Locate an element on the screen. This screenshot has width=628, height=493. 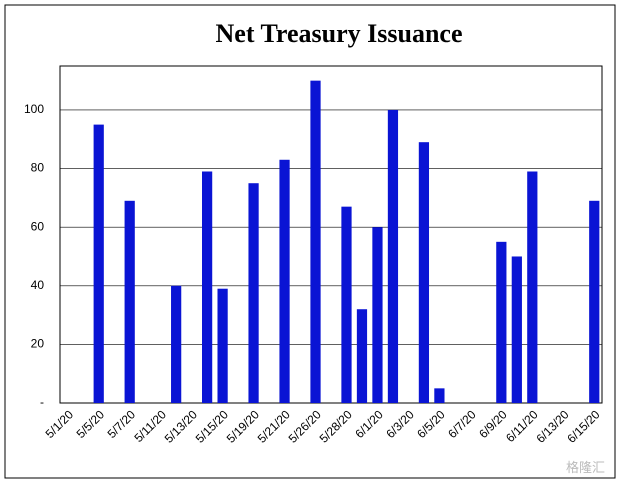
y-tick-label: 40 is located at coordinates (38, 285).